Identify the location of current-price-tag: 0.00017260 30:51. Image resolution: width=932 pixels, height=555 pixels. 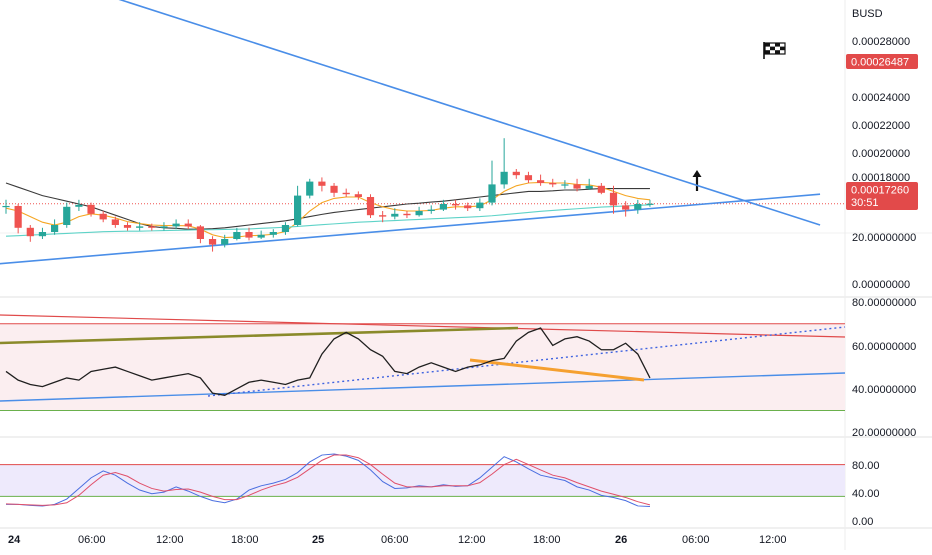
(882, 196).